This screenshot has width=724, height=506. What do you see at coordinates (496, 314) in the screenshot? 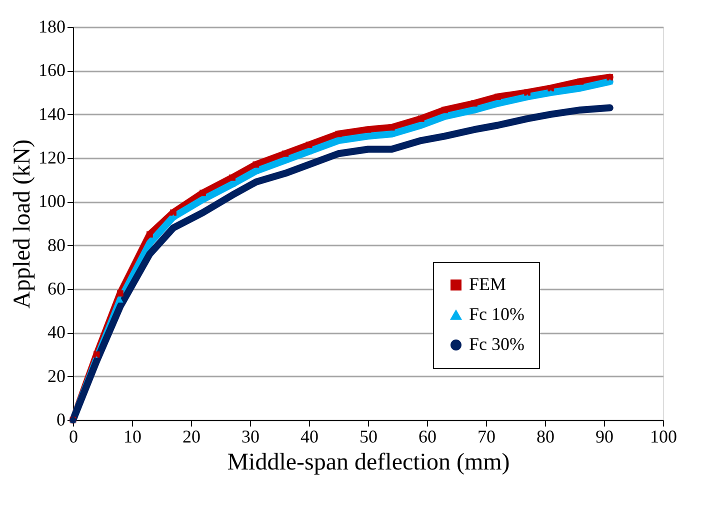
I see `legend-label: Fc 10%` at bounding box center [496, 314].